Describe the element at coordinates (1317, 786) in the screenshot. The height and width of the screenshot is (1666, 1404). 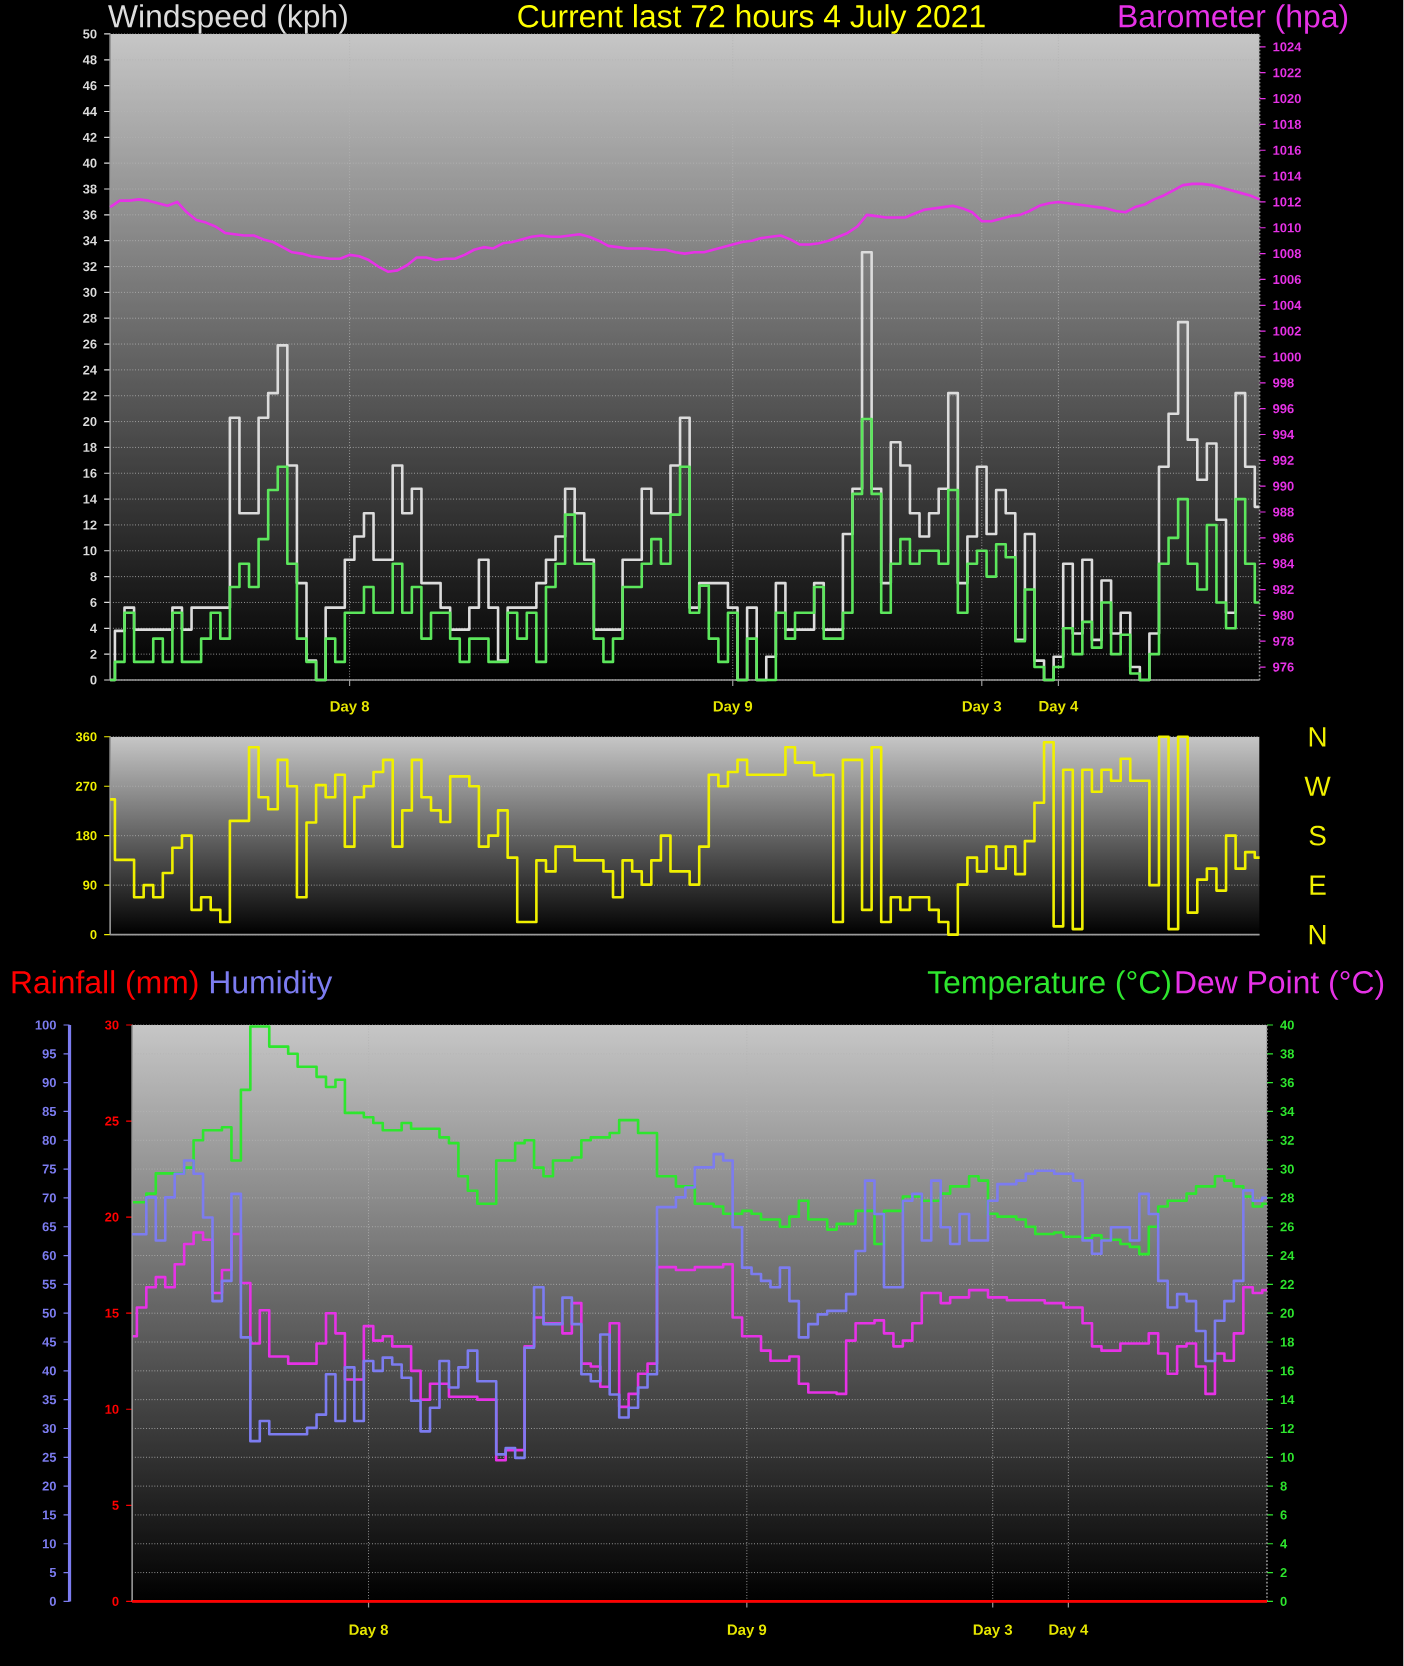
I see `text: W` at that location.